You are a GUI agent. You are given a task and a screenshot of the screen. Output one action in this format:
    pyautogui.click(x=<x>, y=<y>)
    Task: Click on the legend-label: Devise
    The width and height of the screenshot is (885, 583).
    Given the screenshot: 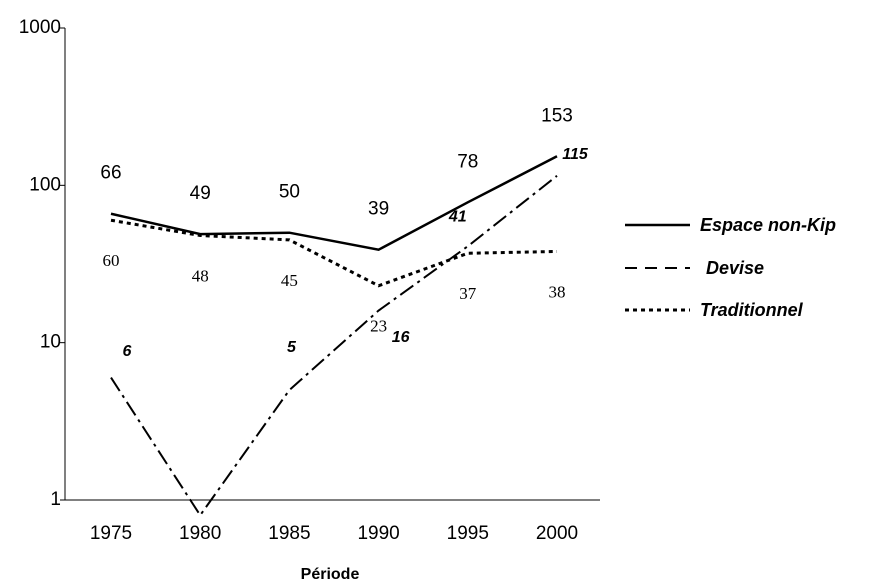 What is the action you would take?
    pyautogui.click(x=735, y=268)
    